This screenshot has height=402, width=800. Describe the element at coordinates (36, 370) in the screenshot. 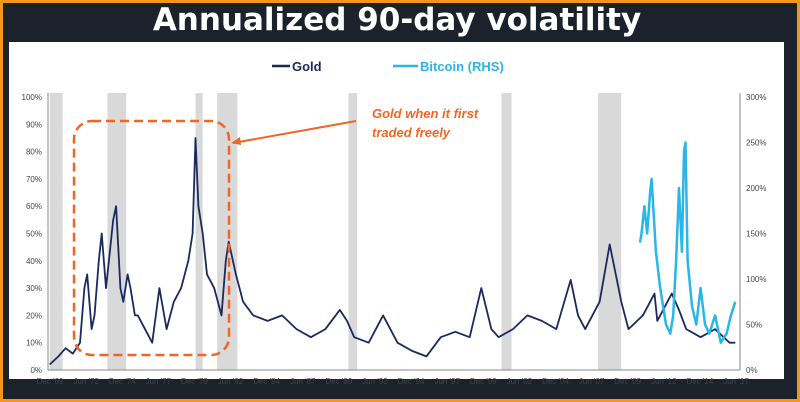

I see `left-tick-label: 0%` at that location.